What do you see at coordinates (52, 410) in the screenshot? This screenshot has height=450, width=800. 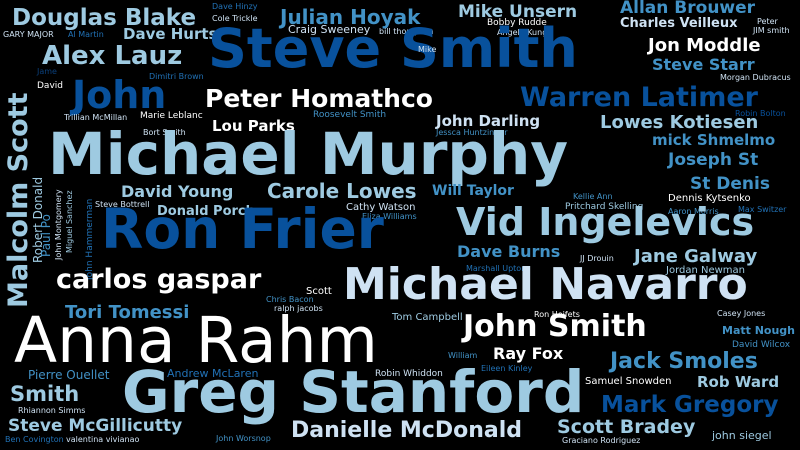 I see `word-rhiannon-simms: Rhiannon Simms` at bounding box center [52, 410].